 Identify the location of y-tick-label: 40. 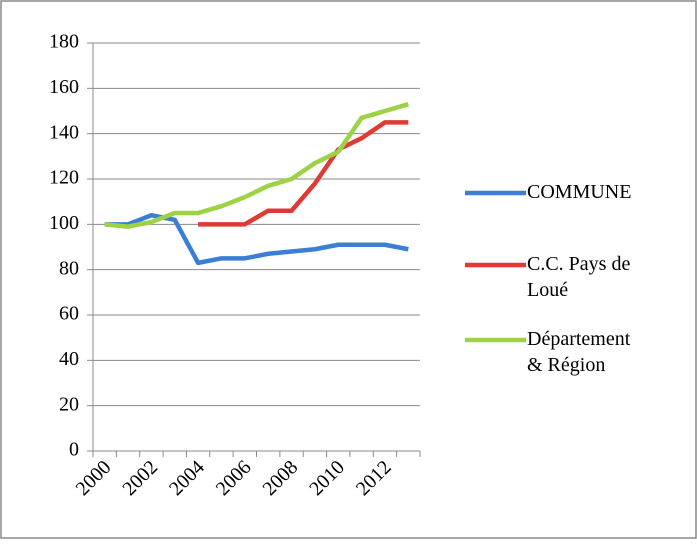
(69, 359).